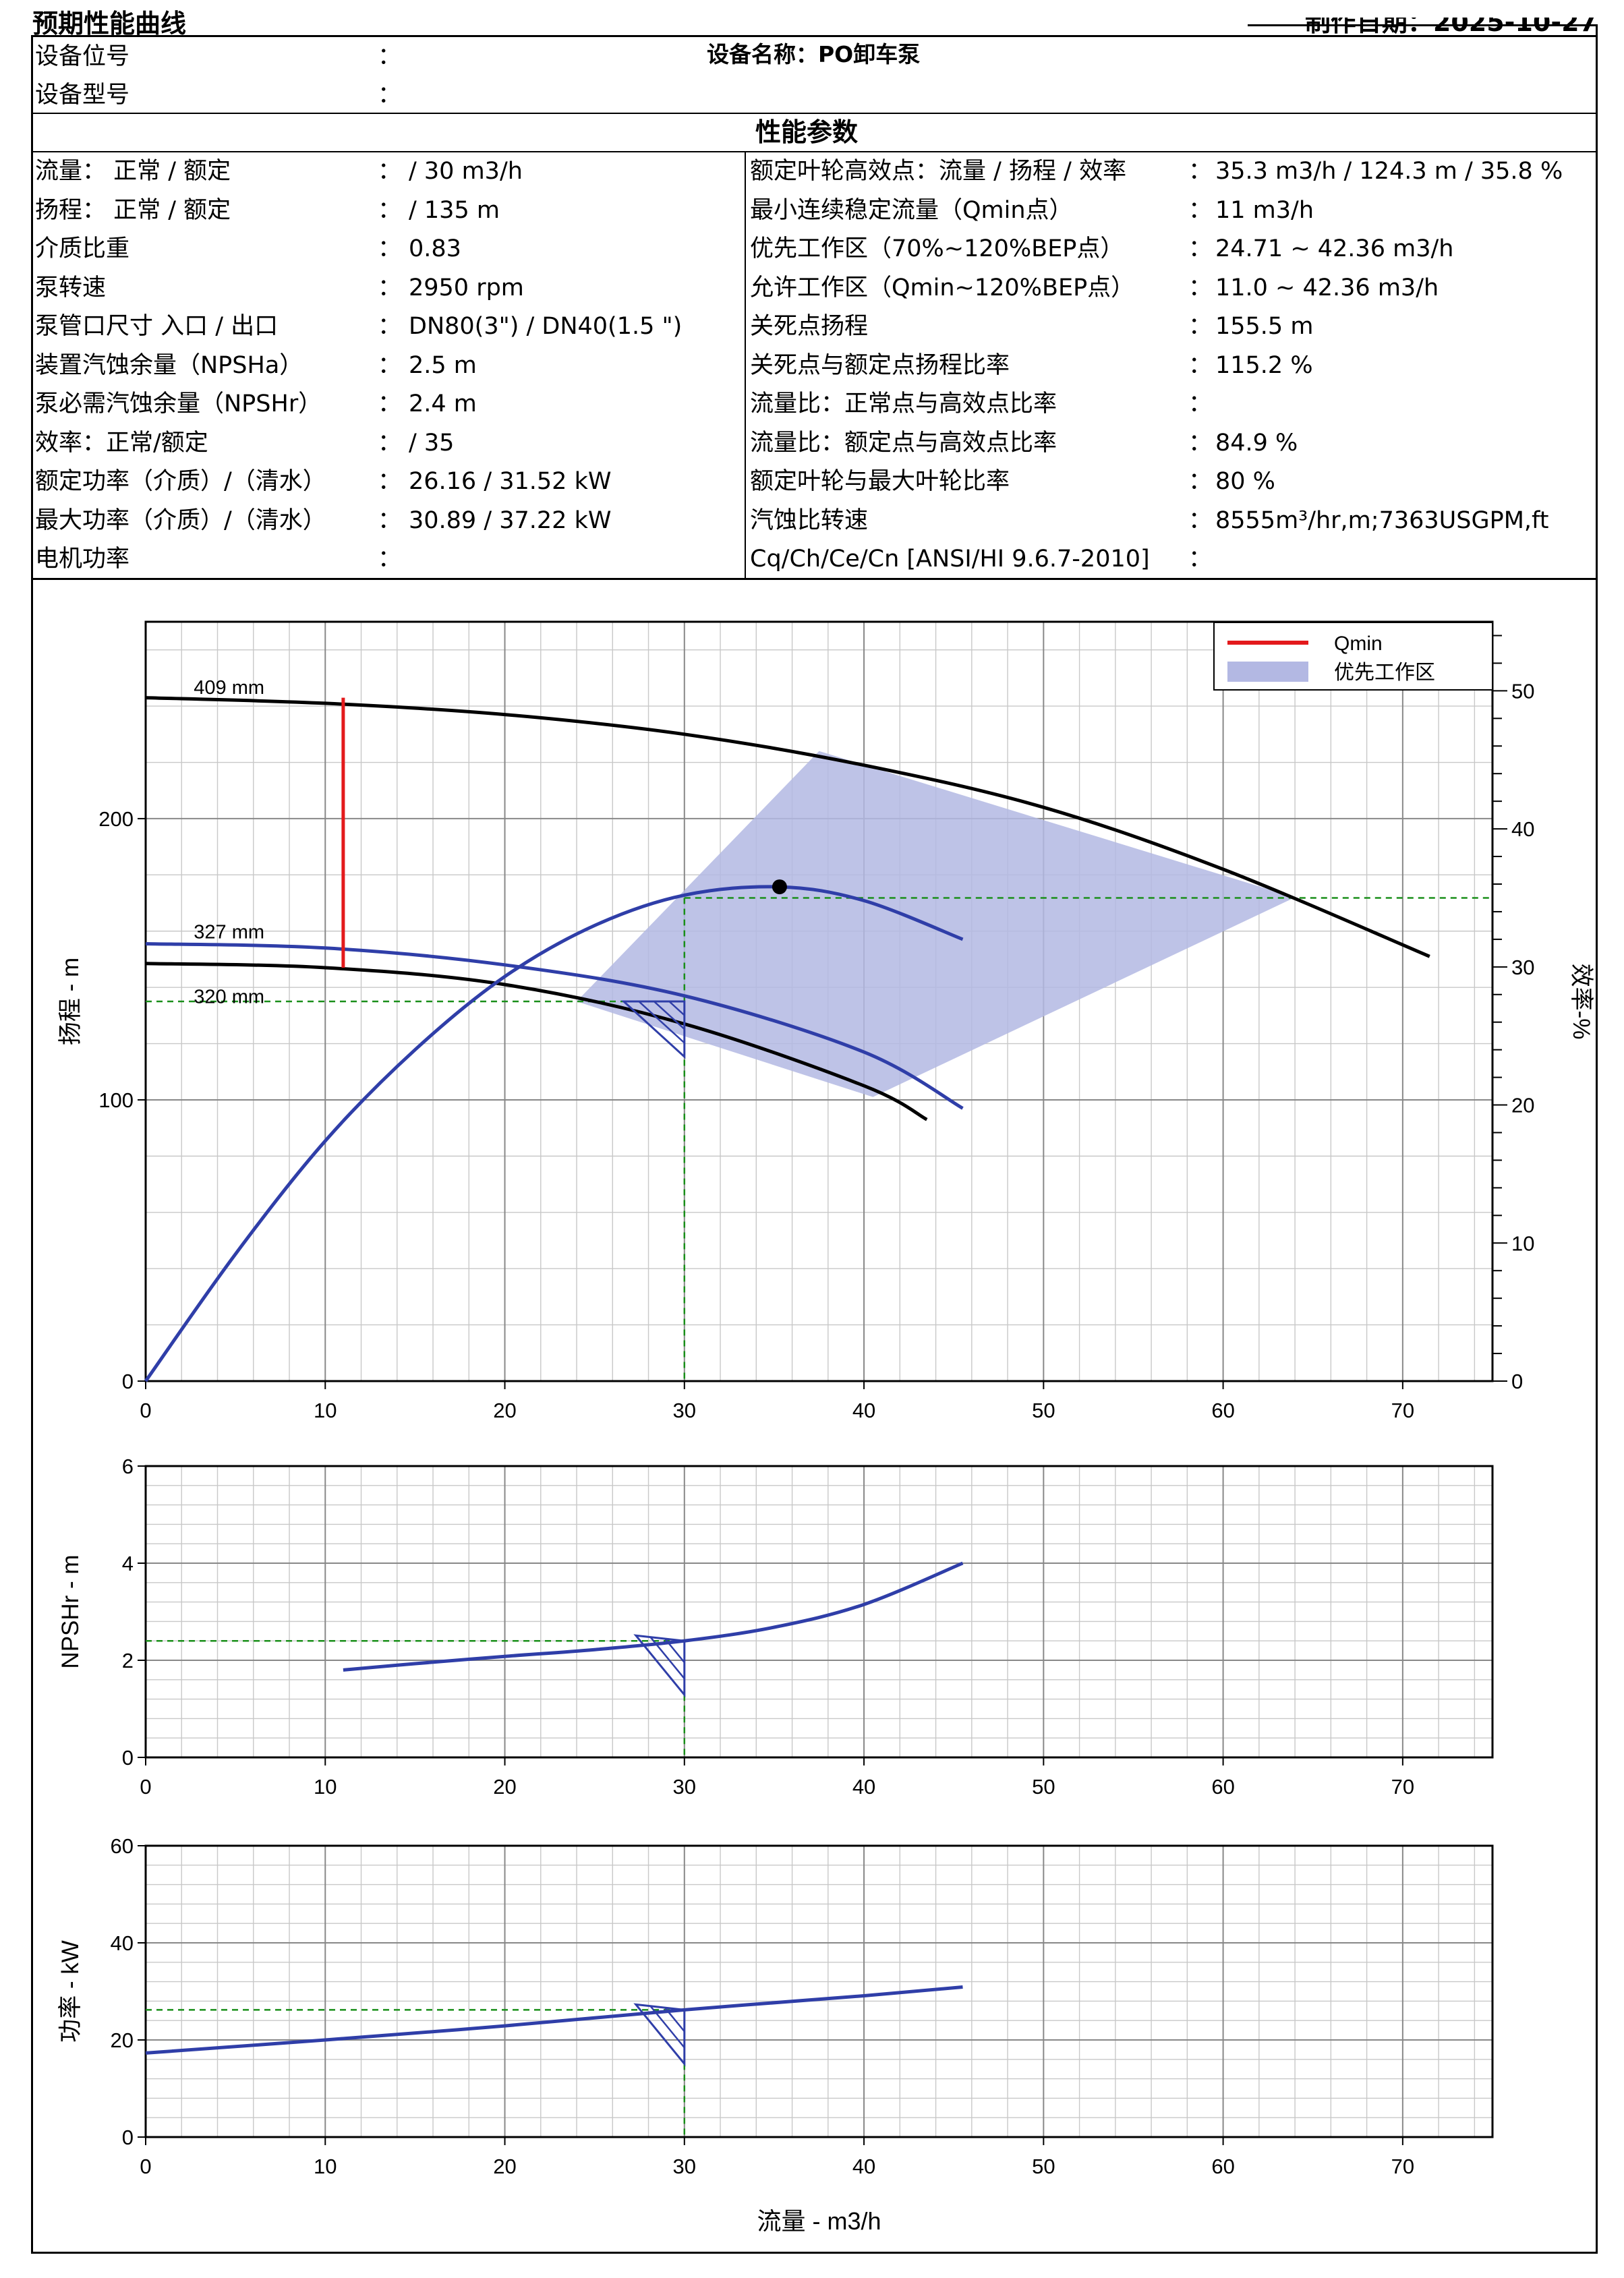 This screenshot has width=1624, height=2278. What do you see at coordinates (809, 520) in the screenshot?
I see `right-param-label: 汽蚀比转速` at bounding box center [809, 520].